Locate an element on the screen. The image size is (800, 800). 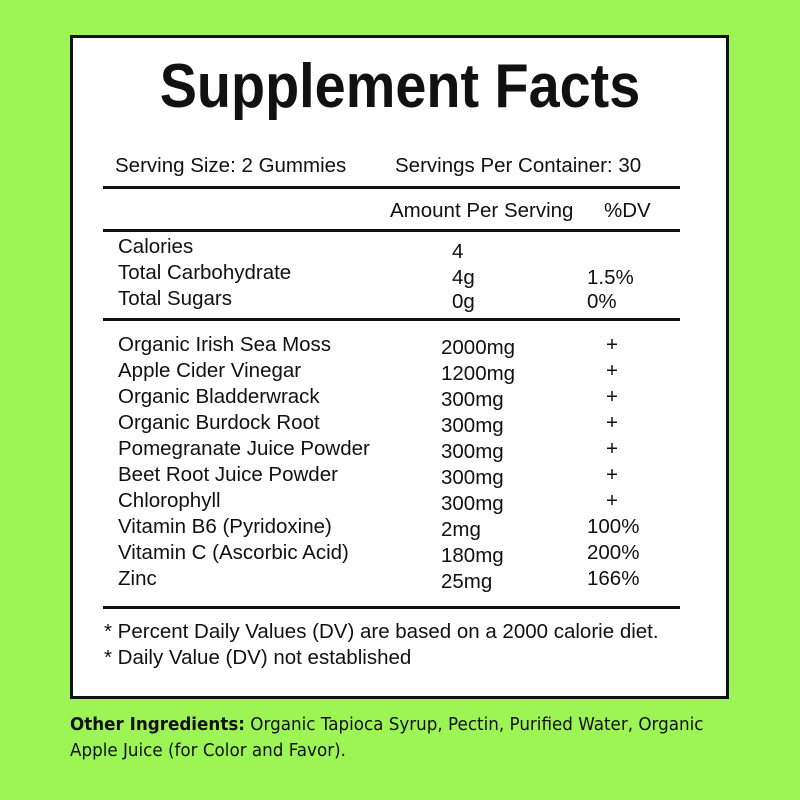
ingredient-amount: 25mg is located at coordinates (467, 581).